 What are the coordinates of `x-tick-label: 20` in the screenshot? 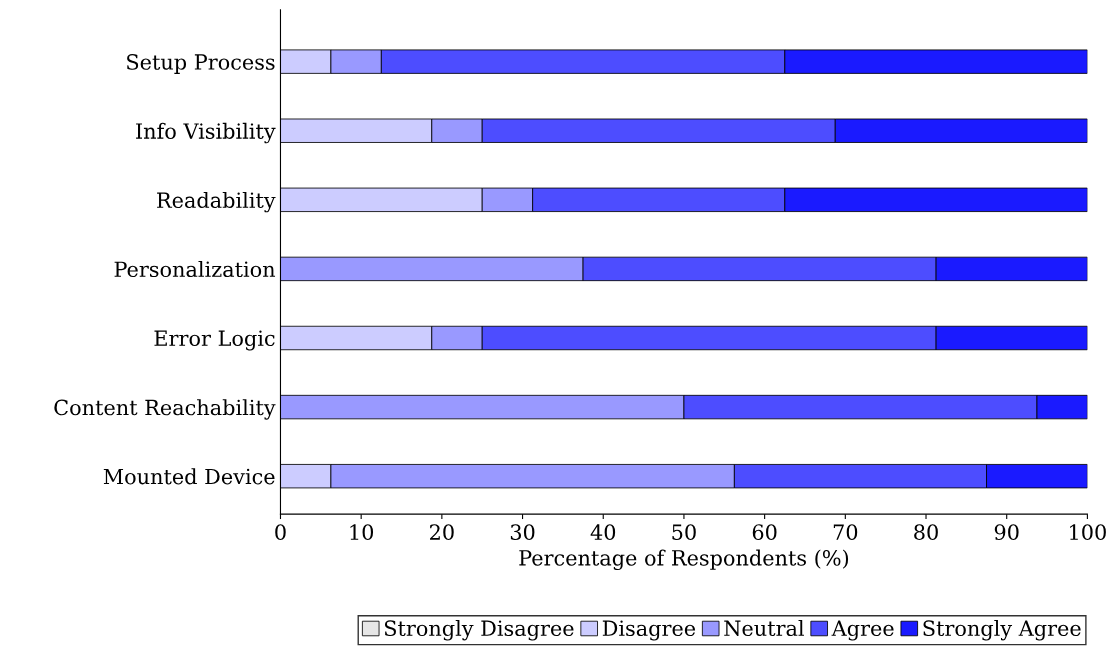 It's located at (442, 532).